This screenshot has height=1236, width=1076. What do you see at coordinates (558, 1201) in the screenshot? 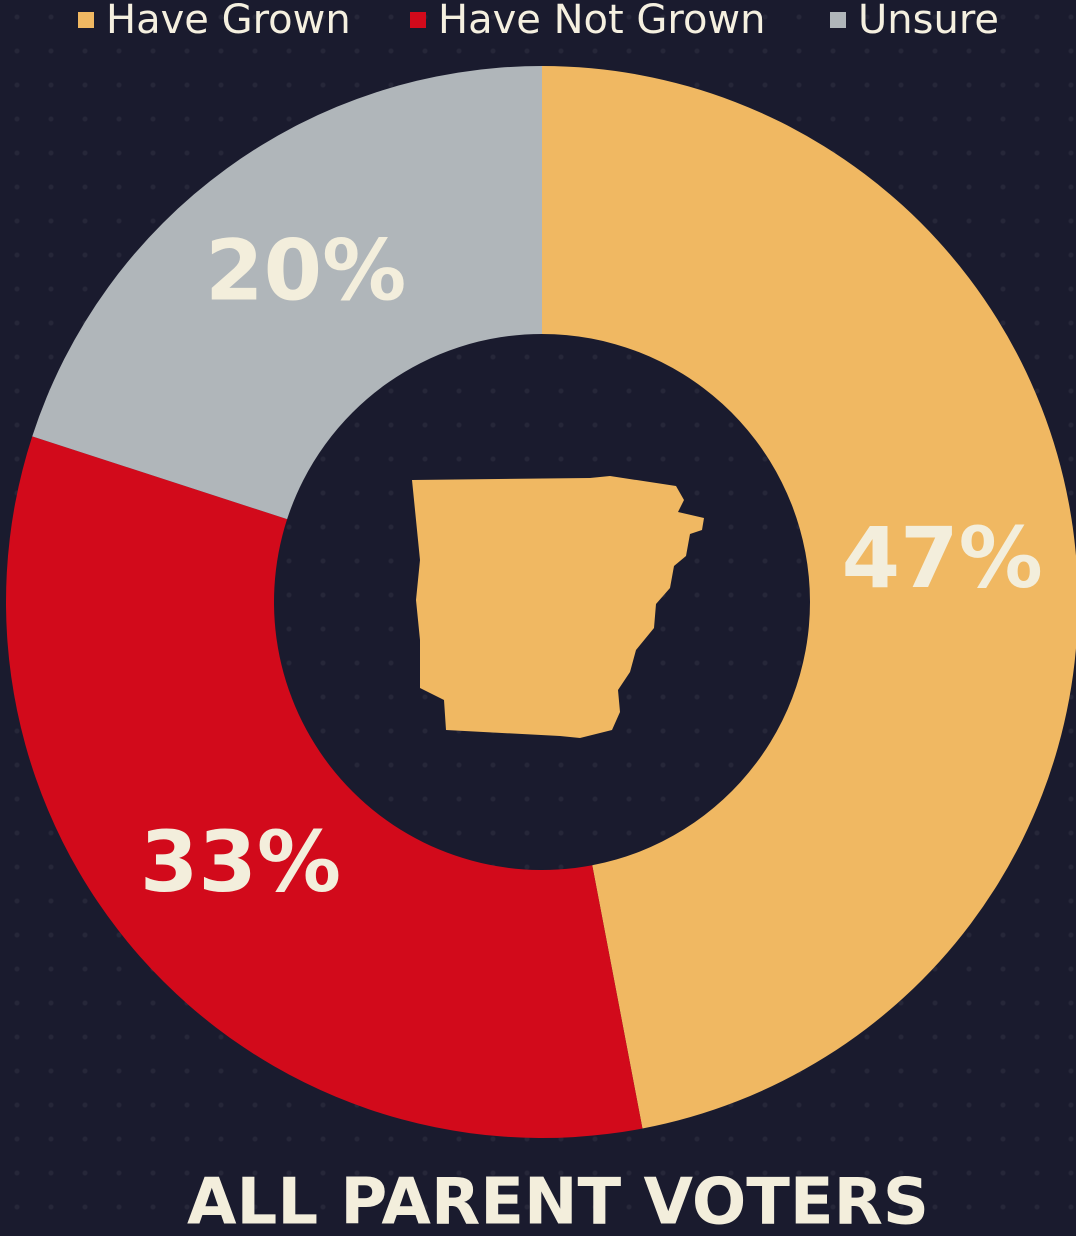
I see `chart-title: ALL PARENT VOTERS` at bounding box center [558, 1201].